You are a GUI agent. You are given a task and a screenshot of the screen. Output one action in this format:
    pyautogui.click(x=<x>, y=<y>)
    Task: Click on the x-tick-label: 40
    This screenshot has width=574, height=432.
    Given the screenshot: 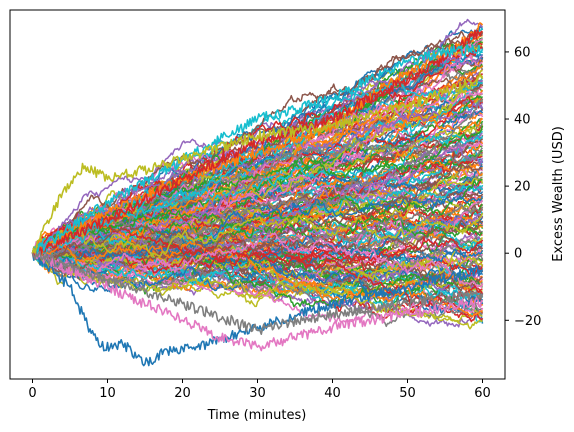 What is the action you would take?
    pyautogui.click(x=332, y=393)
    